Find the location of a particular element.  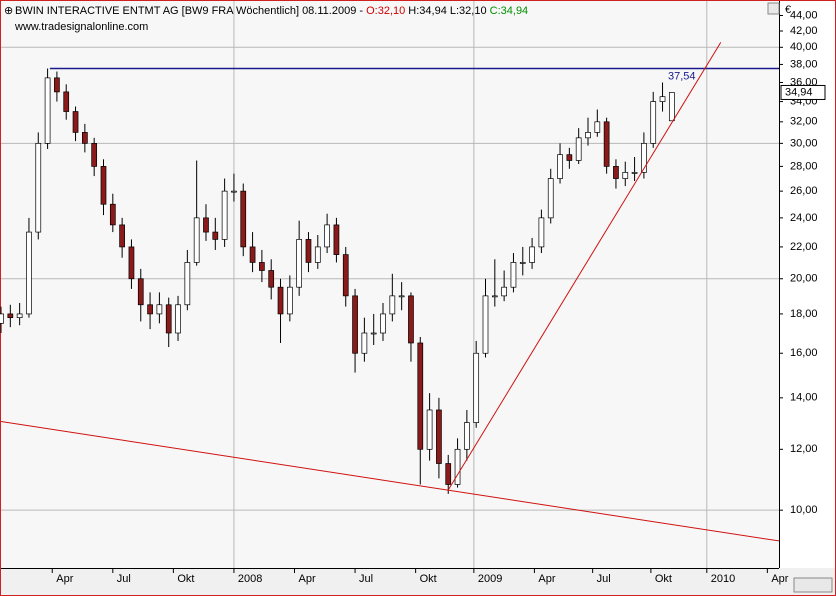

y-tick-label: 12,00 is located at coordinates (804, 449).